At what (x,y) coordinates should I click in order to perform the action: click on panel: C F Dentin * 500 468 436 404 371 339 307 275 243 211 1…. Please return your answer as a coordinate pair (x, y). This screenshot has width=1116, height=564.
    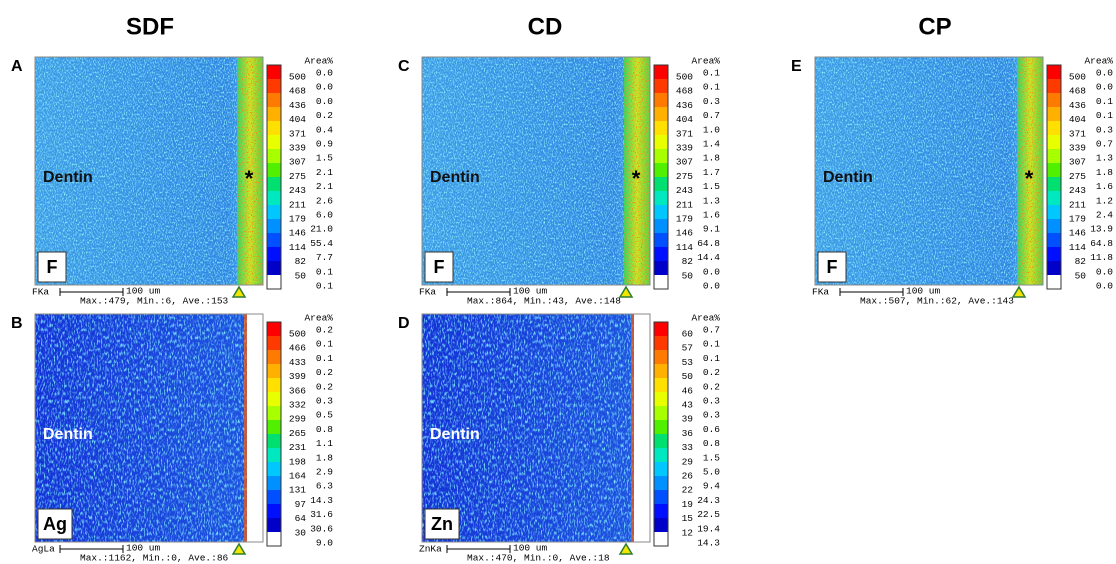
    Looking at the image, I should click on (559, 181).